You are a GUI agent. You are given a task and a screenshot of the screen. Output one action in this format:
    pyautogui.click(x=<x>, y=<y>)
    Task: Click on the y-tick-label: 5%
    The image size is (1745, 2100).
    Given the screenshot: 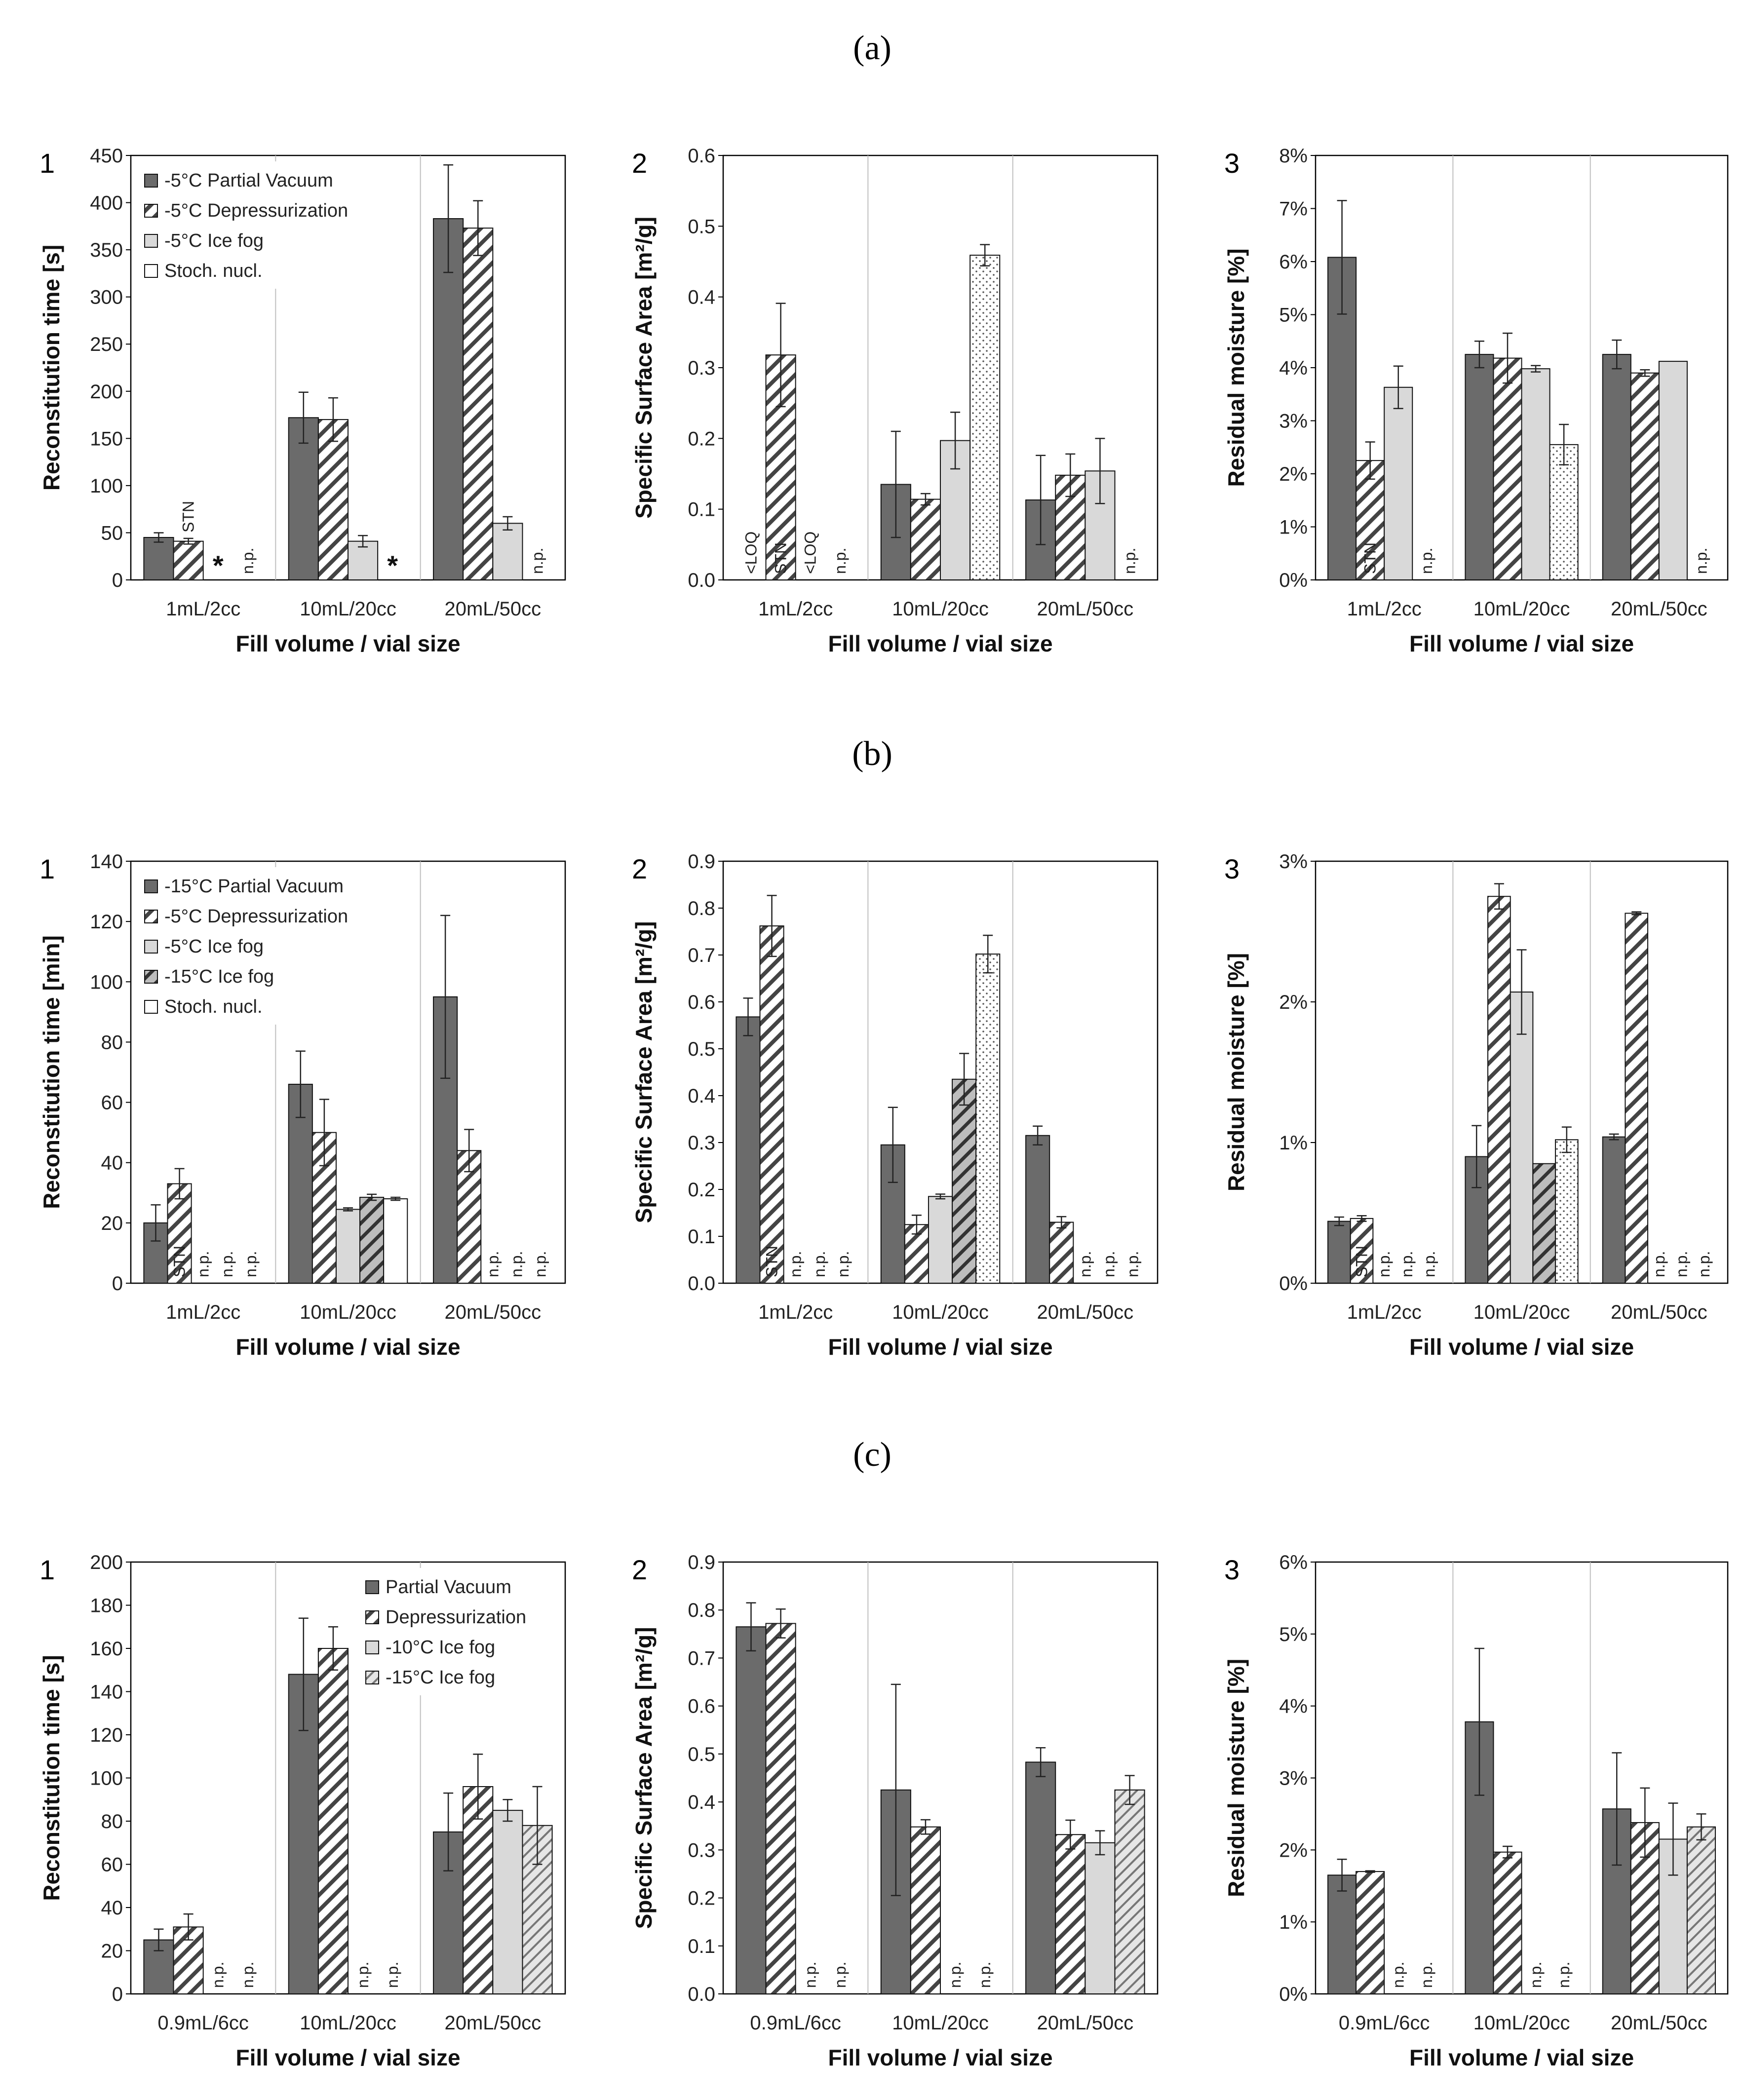 What is the action you would take?
    pyautogui.click(x=1294, y=315)
    